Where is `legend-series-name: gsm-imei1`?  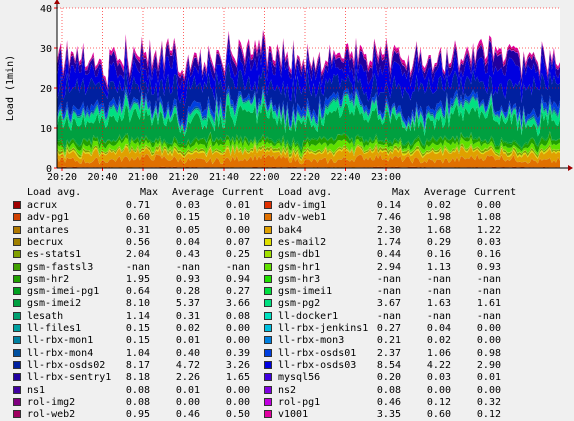
legend-series-name: gsm-imei1 is located at coordinates (305, 292).